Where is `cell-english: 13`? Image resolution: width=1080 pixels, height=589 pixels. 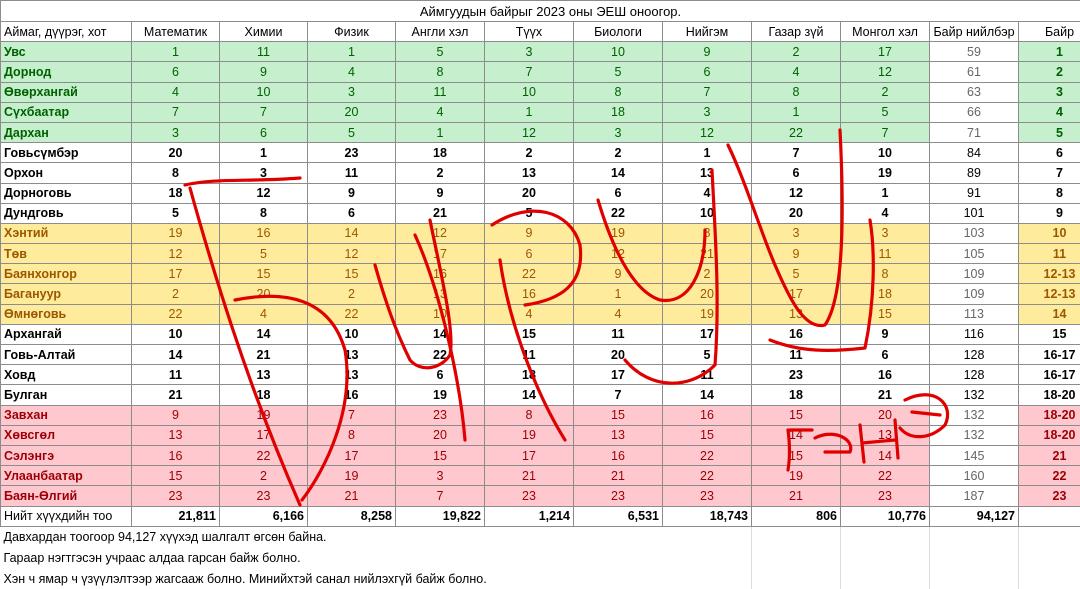
cell-english: 13 is located at coordinates (440, 294).